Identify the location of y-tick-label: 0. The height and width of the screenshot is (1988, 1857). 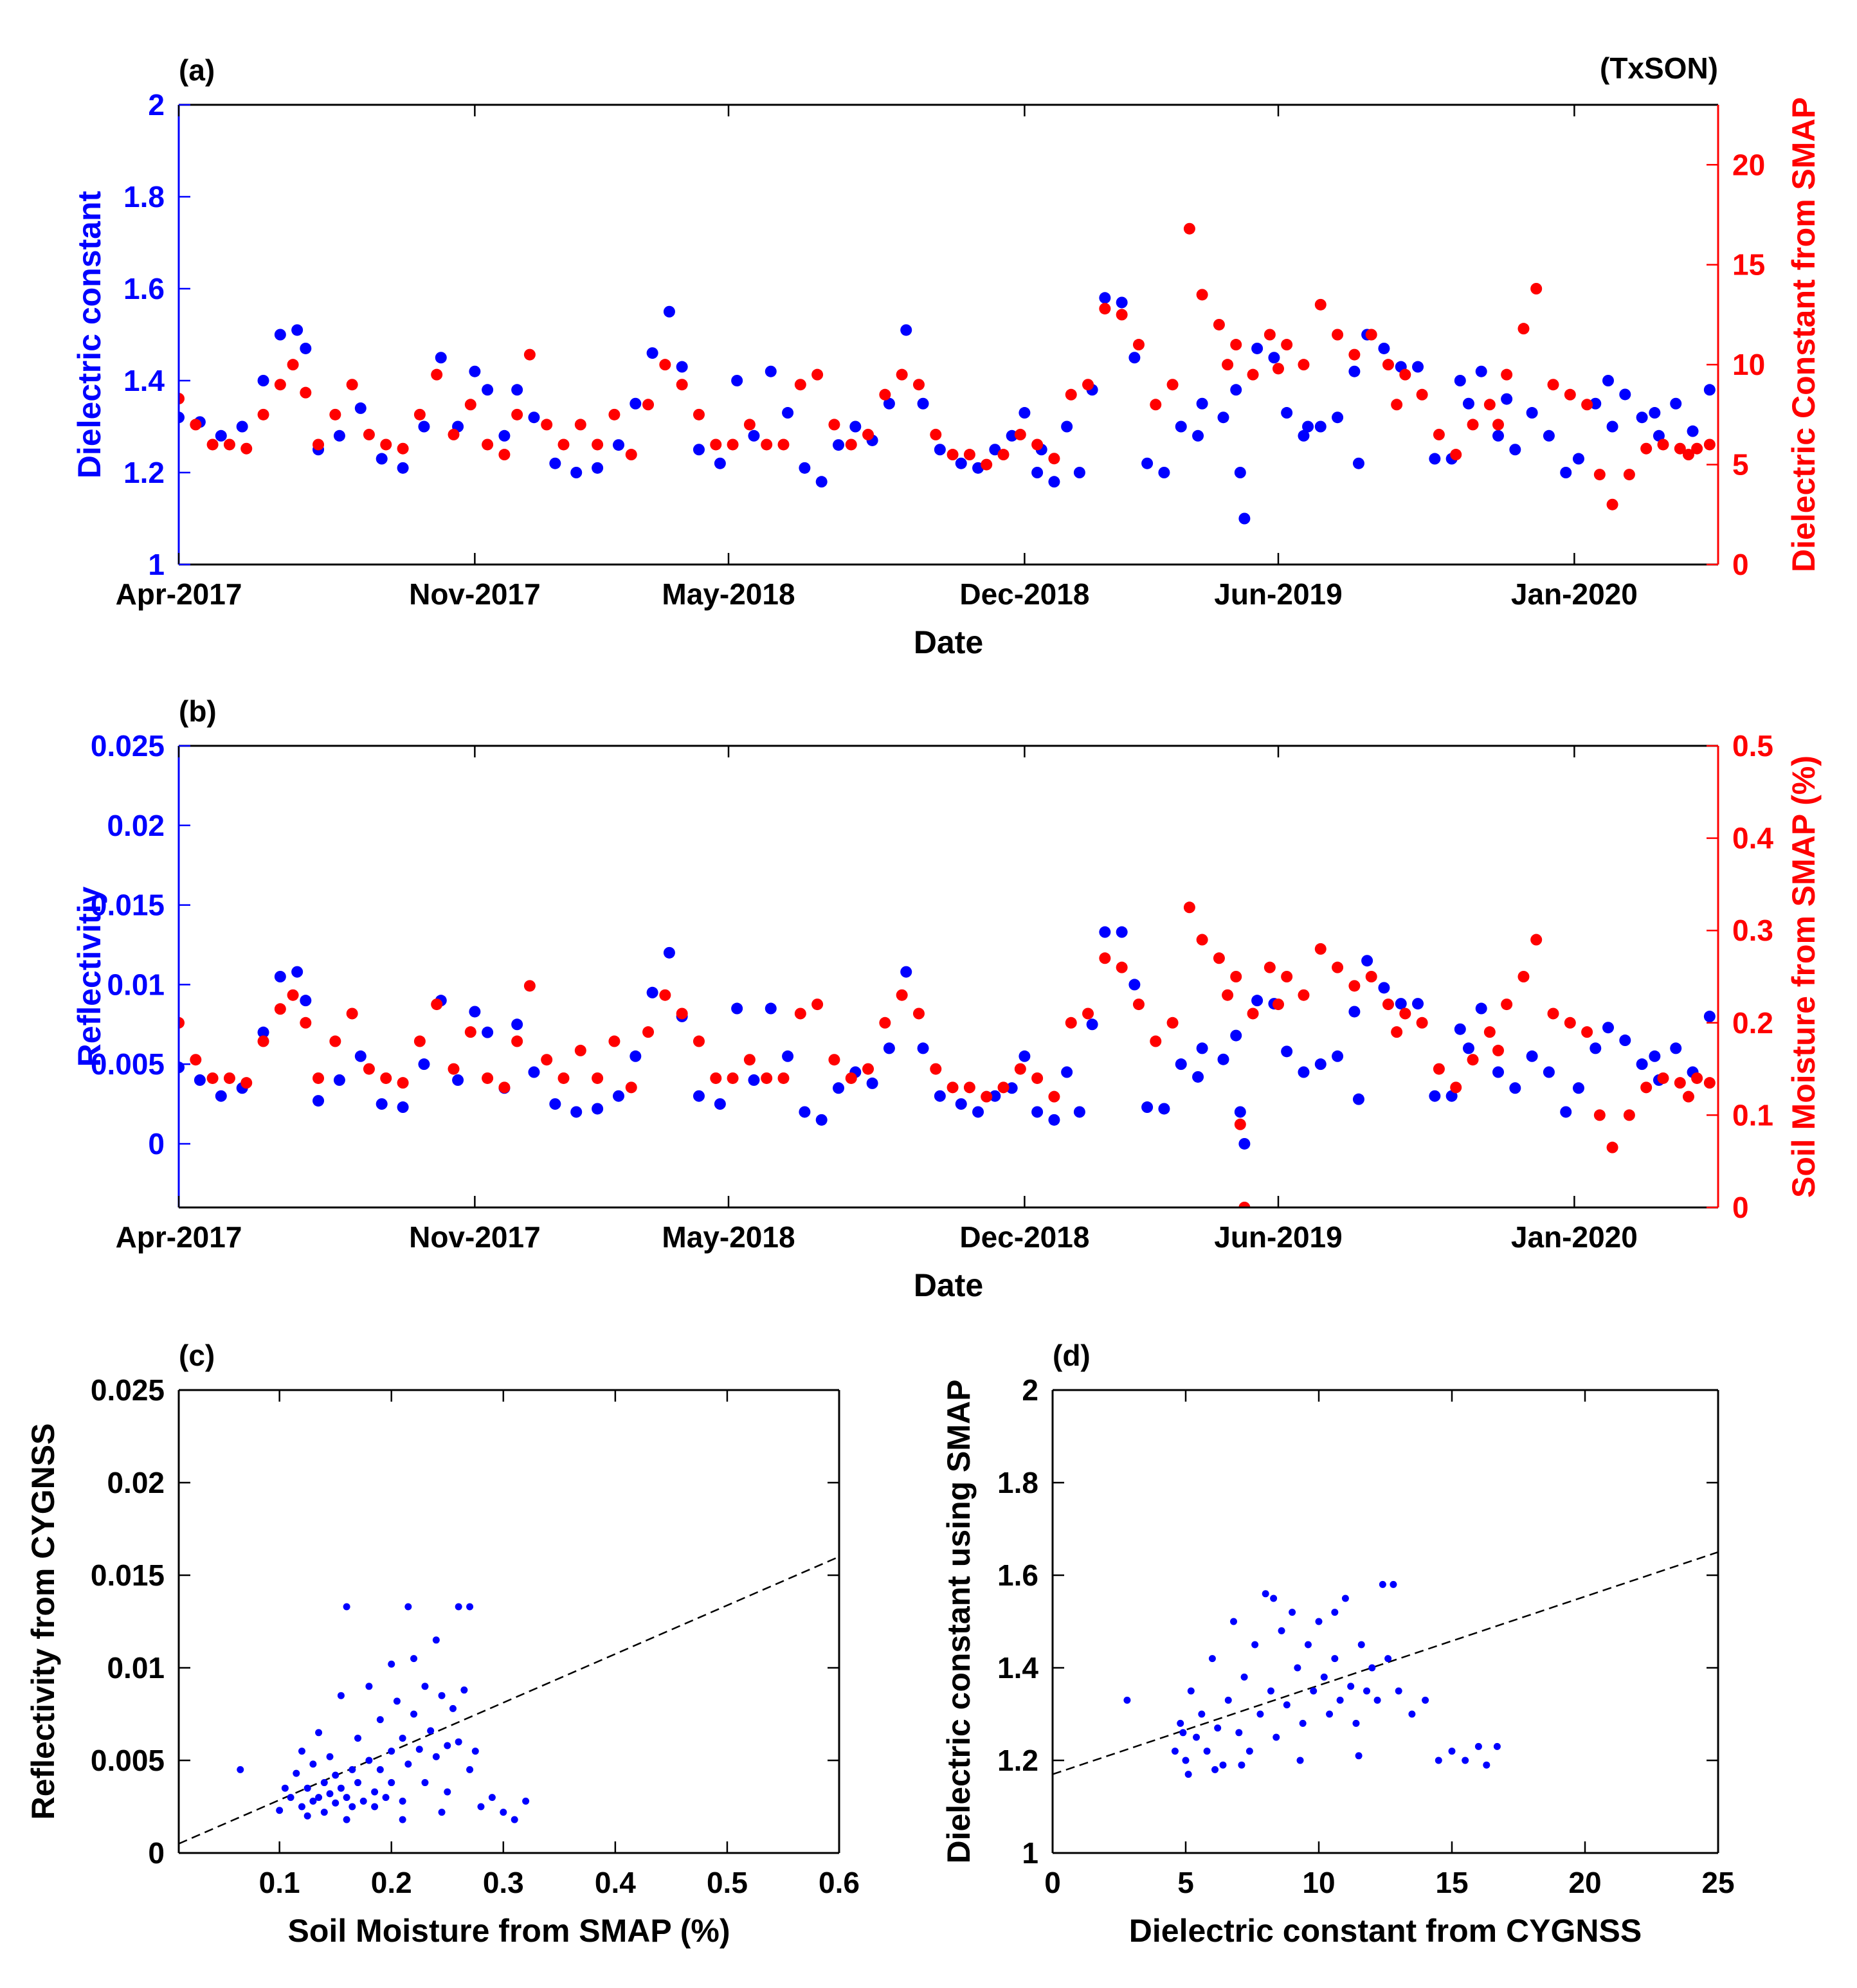
(157, 1144).